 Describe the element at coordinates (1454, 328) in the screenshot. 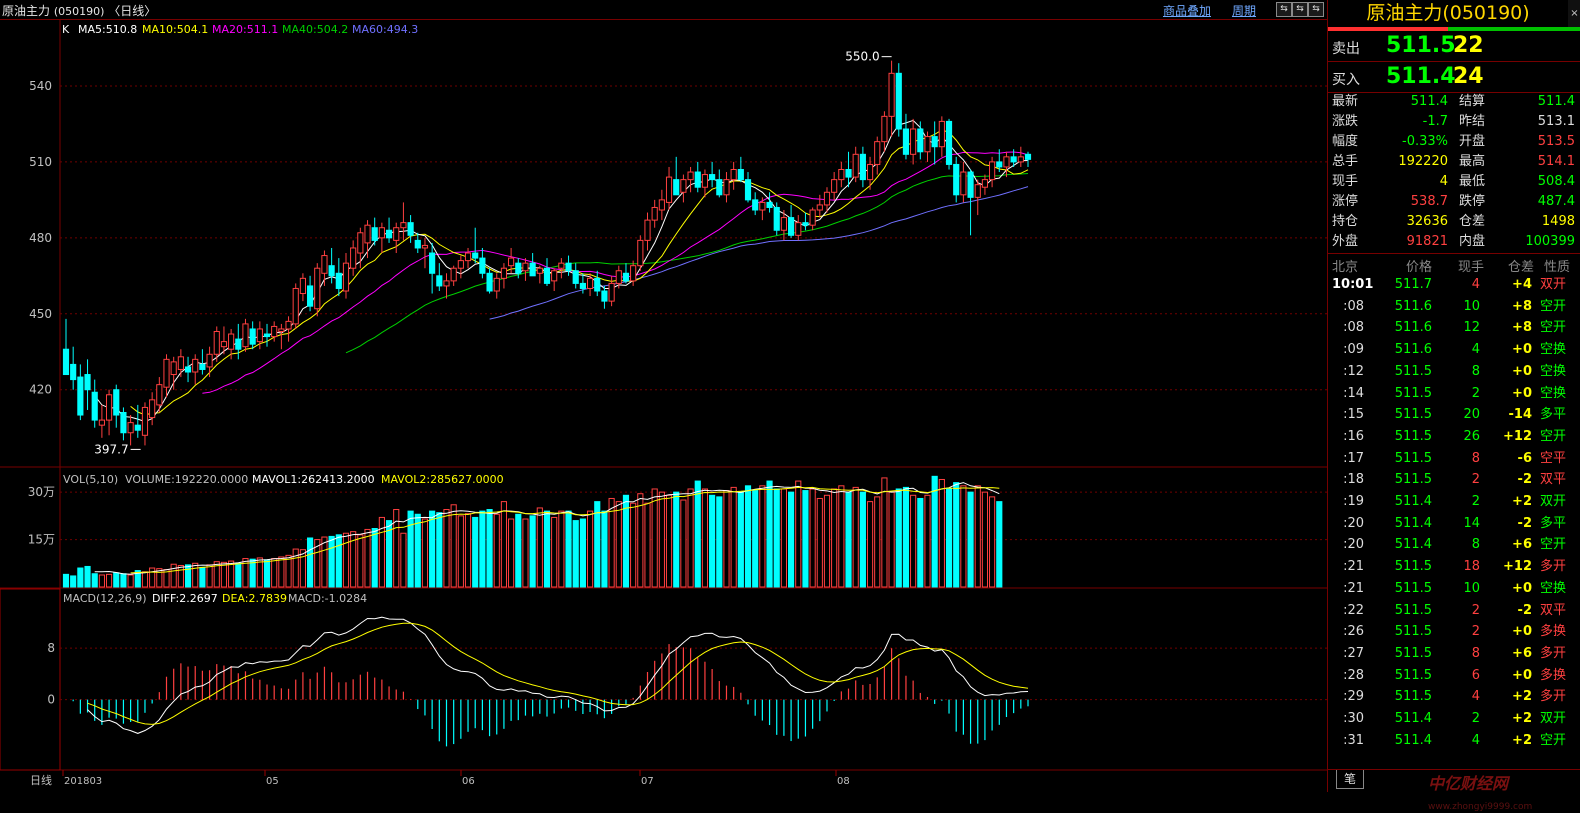

I see `tick-row: :08 511.6 12 +8 空开` at that location.